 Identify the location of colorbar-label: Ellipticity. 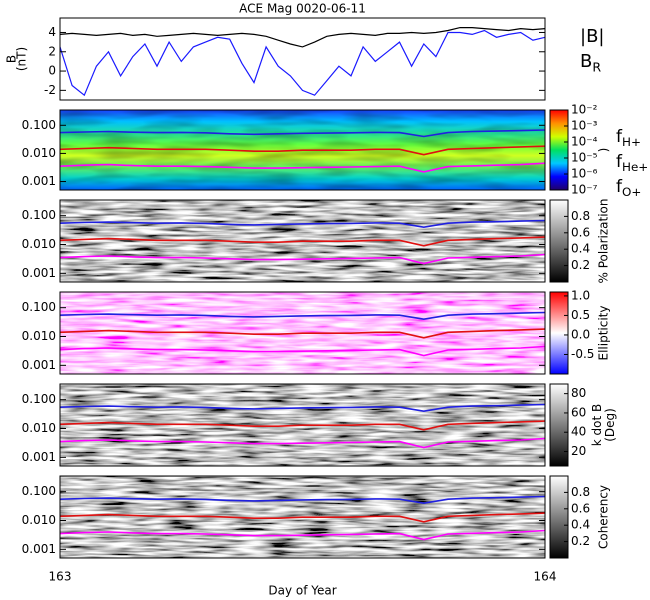
(604, 333).